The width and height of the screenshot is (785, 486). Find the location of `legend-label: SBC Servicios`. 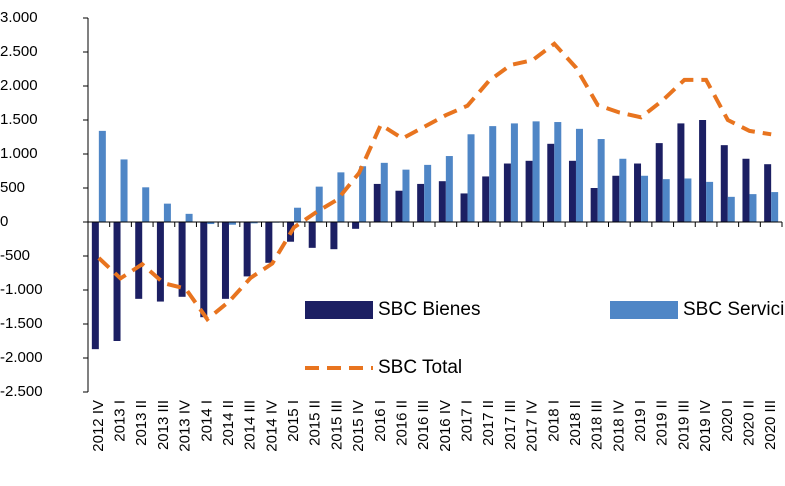

legend-label: SBC Servicios is located at coordinates (734, 309).